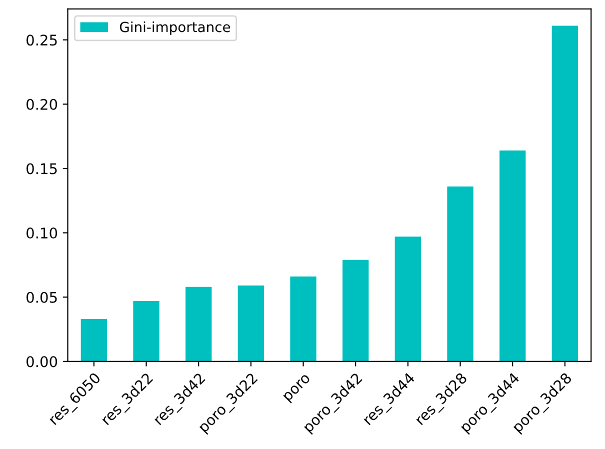 The height and width of the screenshot is (449, 605). Describe the element at coordinates (175, 28) in the screenshot. I see `legend-label: Gini-importance` at that location.